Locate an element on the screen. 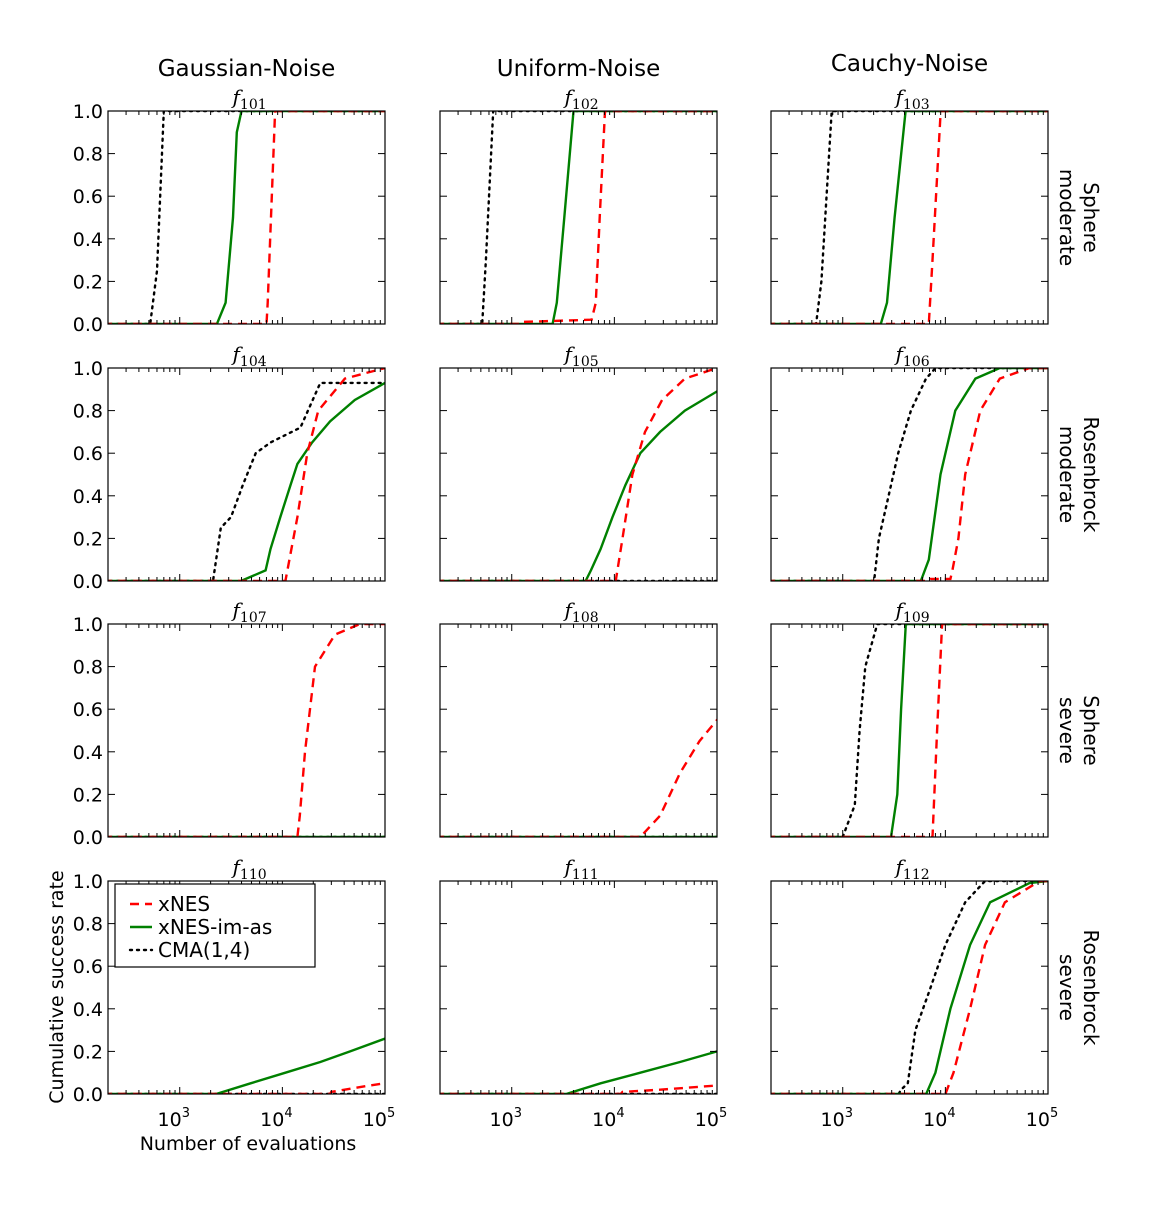 The width and height of the screenshot is (1156, 1206). panel-title: f105 is located at coordinates (581, 356).